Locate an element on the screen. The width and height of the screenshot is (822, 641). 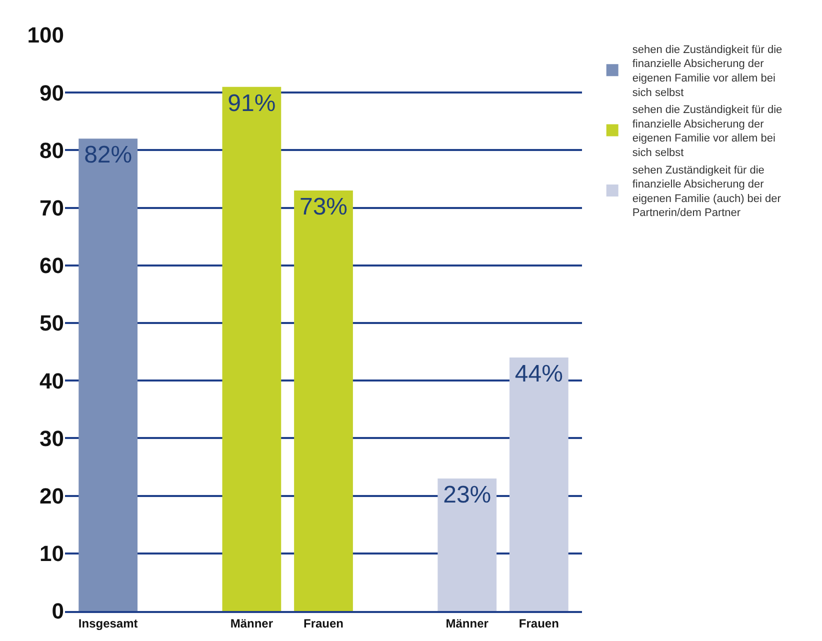
data-label: 82% is located at coordinates (108, 155).